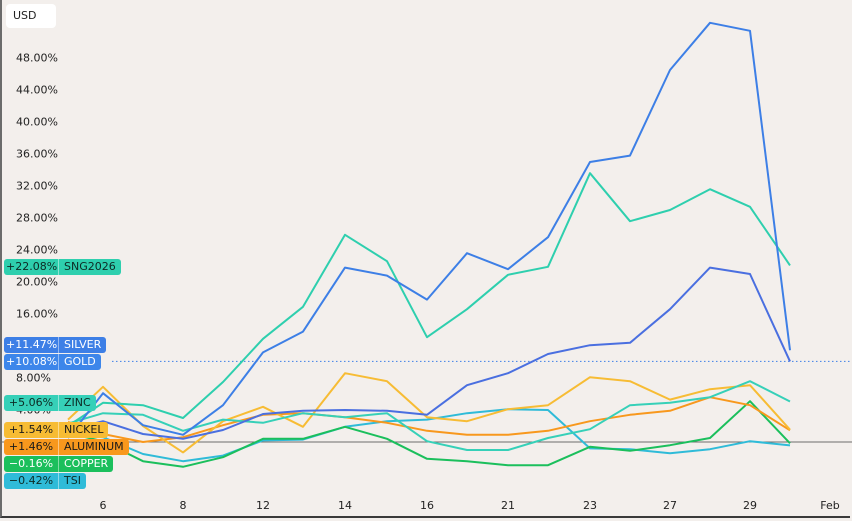 Image resolution: width=852 pixels, height=521 pixels. I want to click on price-label-symbol: SILVER, so click(82, 345).